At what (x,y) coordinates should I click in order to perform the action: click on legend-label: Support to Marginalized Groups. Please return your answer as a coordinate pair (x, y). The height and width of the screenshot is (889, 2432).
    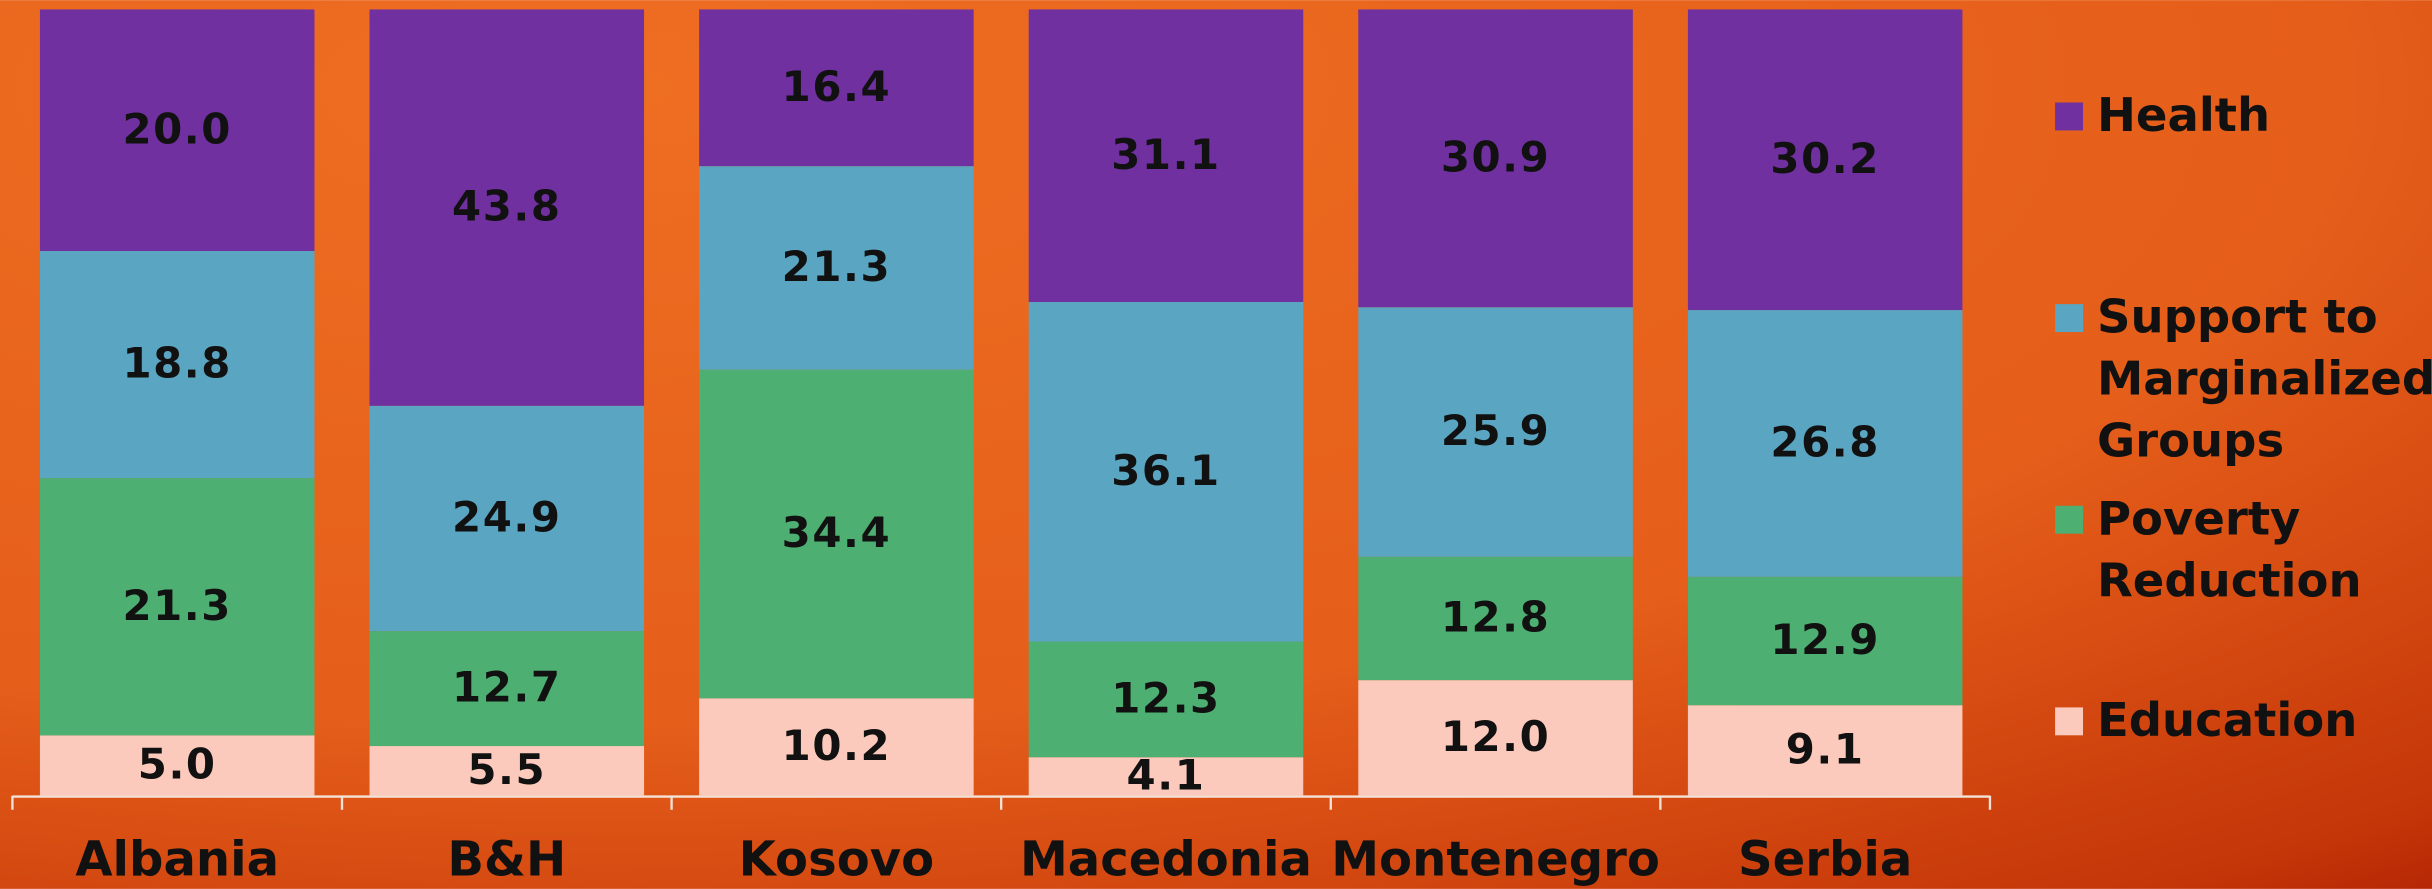
    Looking at the image, I should click on (2264, 378).